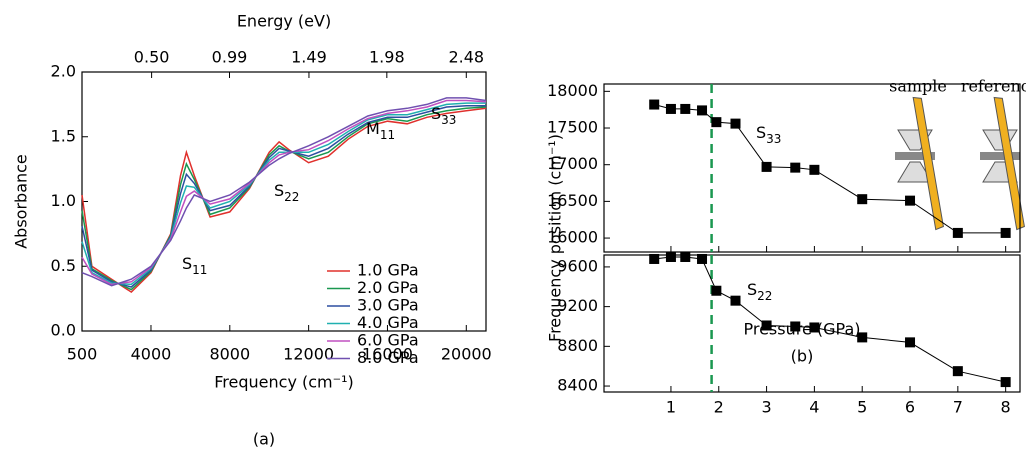  I want to click on x2-tick-label: 0.99, so click(230, 57).